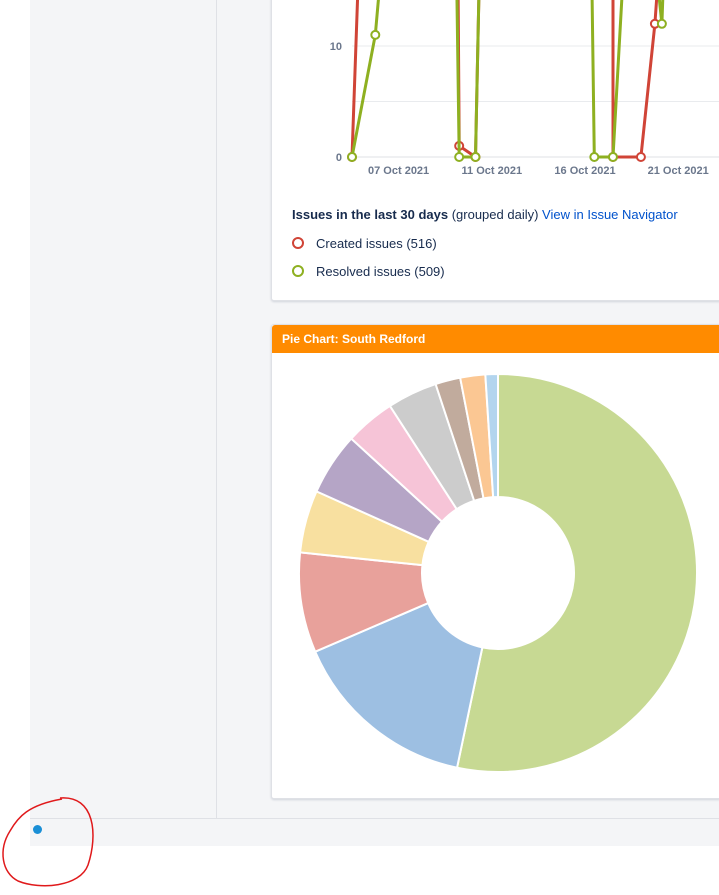  What do you see at coordinates (298, 243) in the screenshot?
I see `created-marker-icon` at bounding box center [298, 243].